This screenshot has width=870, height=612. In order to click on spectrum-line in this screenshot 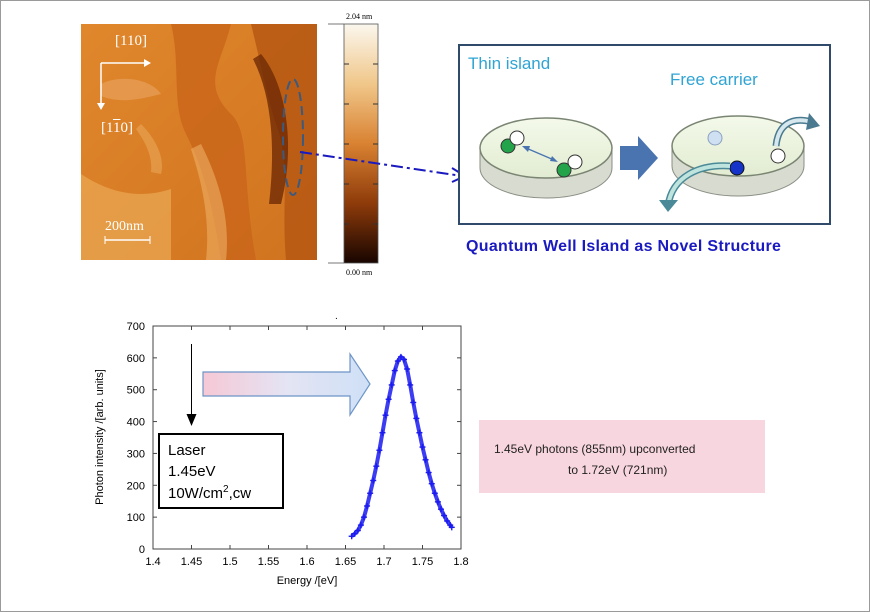, I will do `click(402, 446)`.